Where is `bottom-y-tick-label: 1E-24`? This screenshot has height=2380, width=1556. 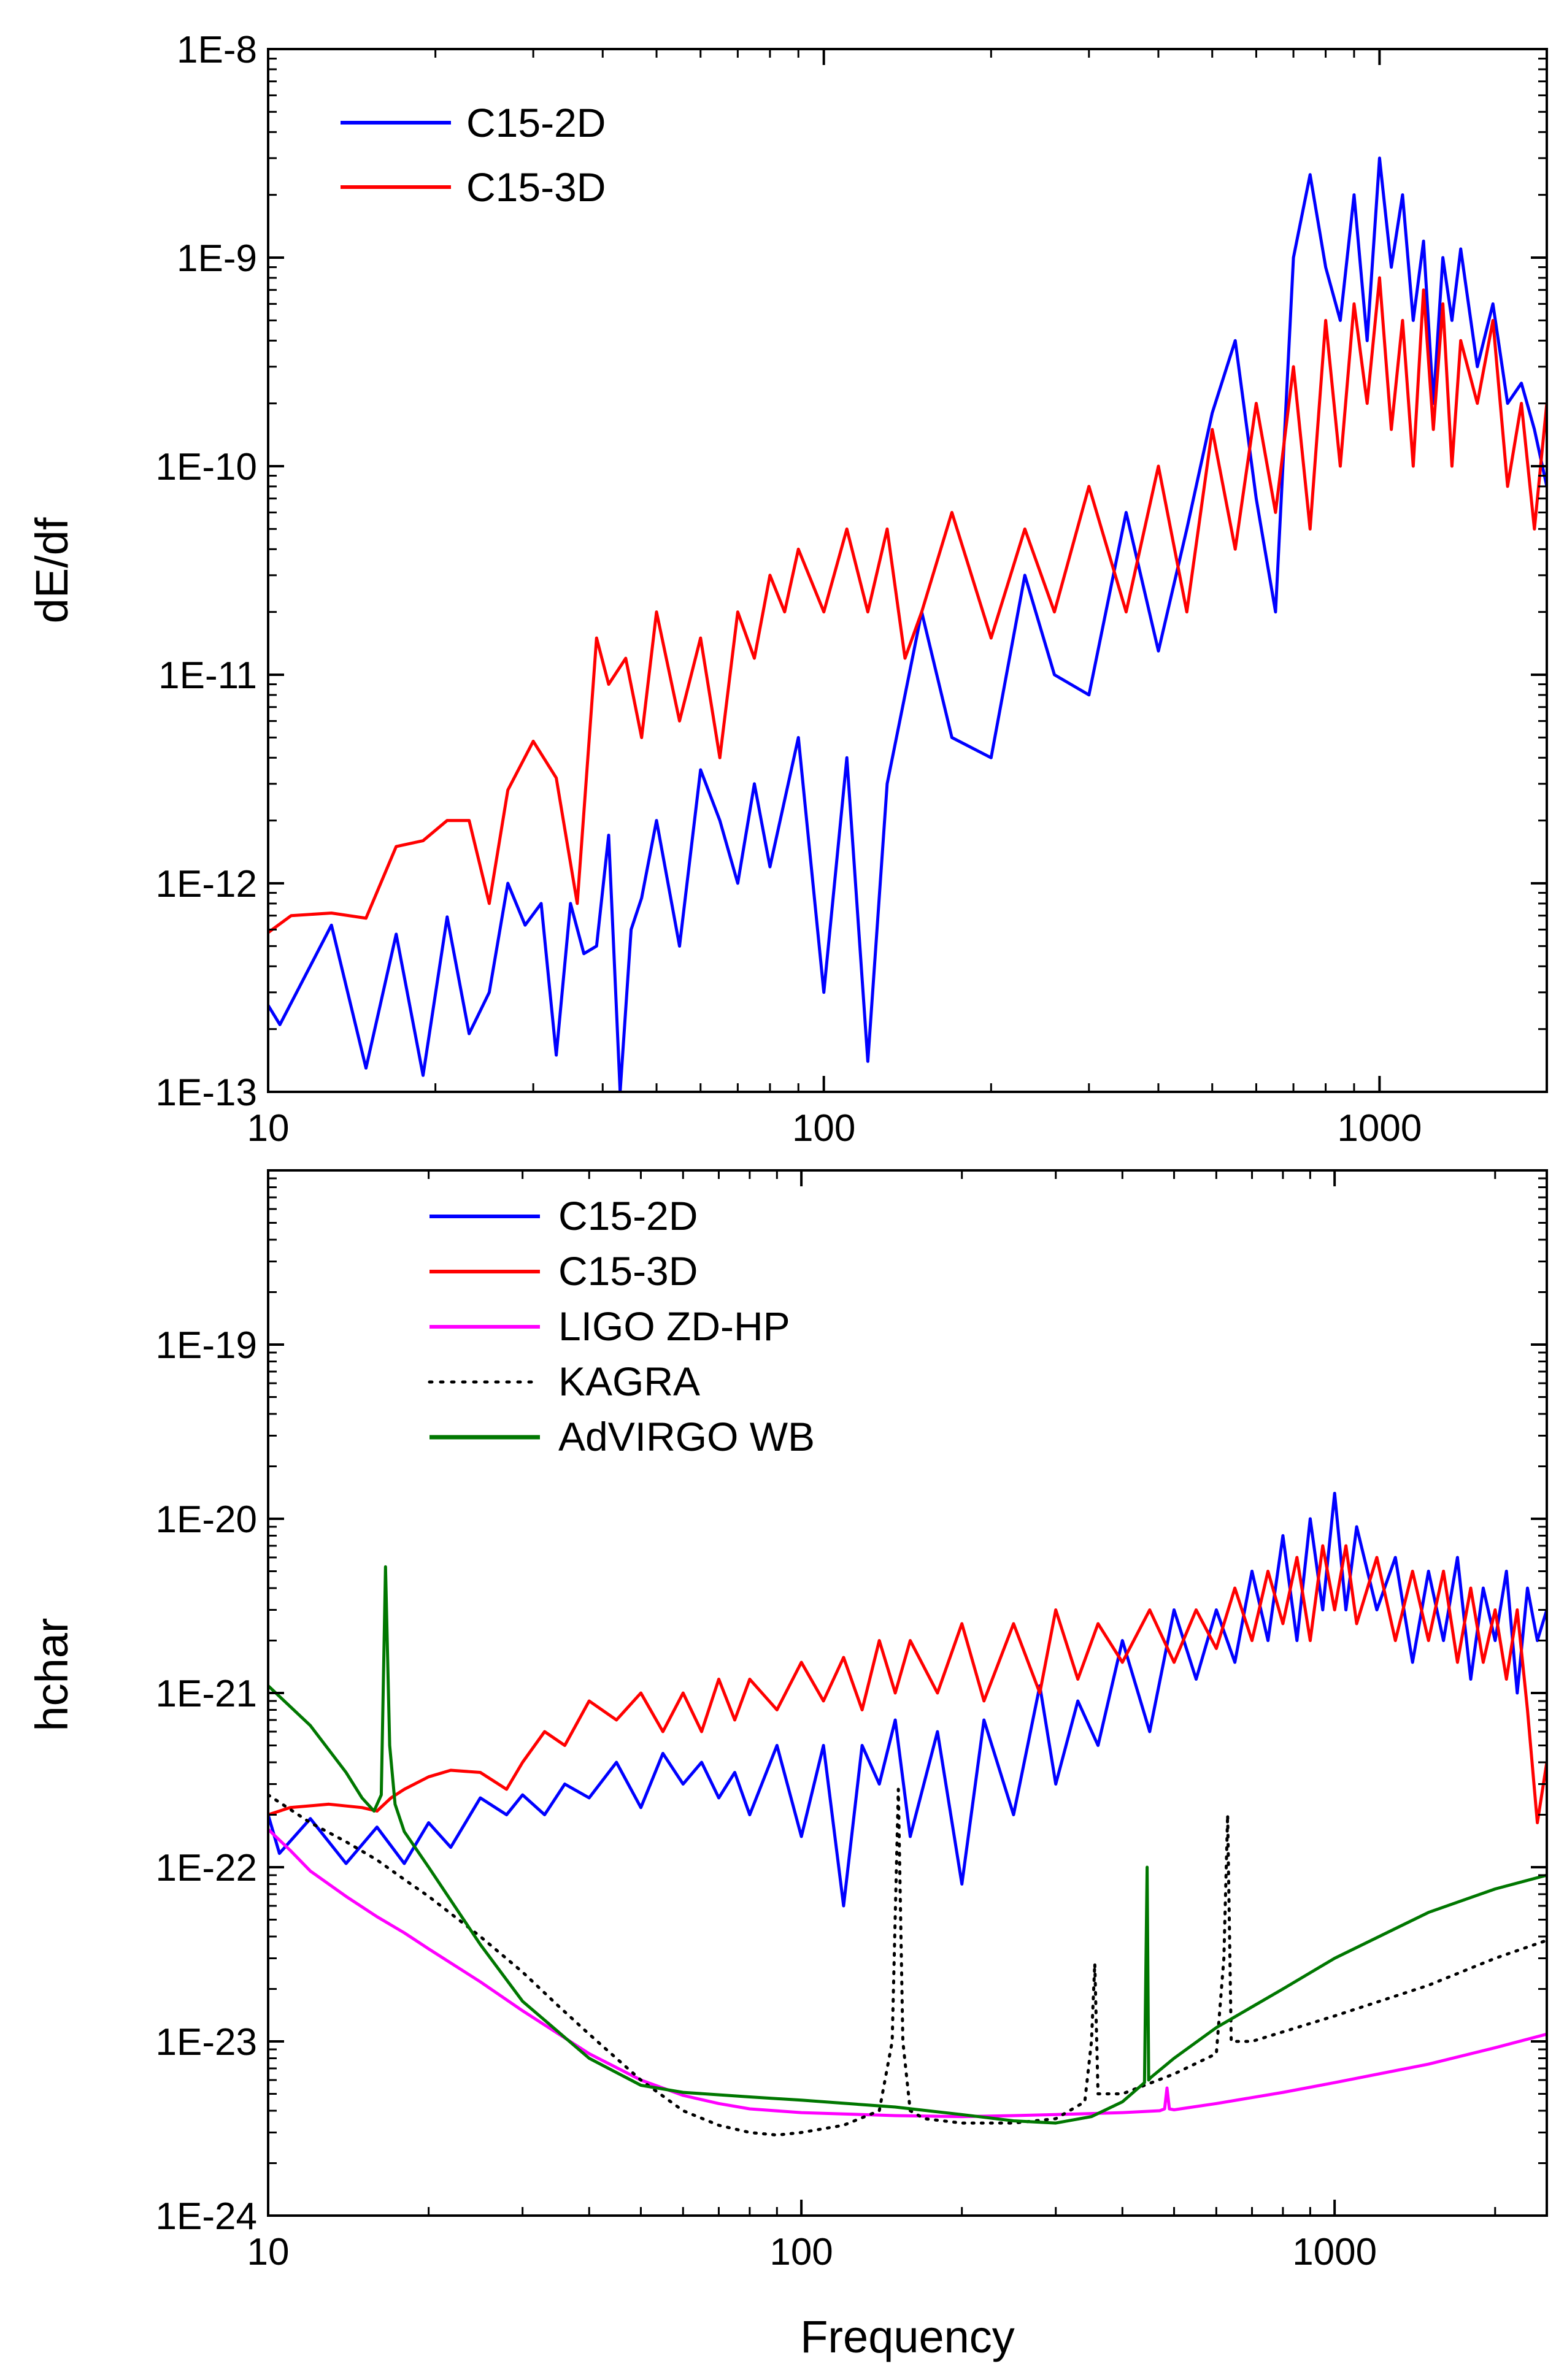 bottom-y-tick-label: 1E-24 is located at coordinates (206, 2216).